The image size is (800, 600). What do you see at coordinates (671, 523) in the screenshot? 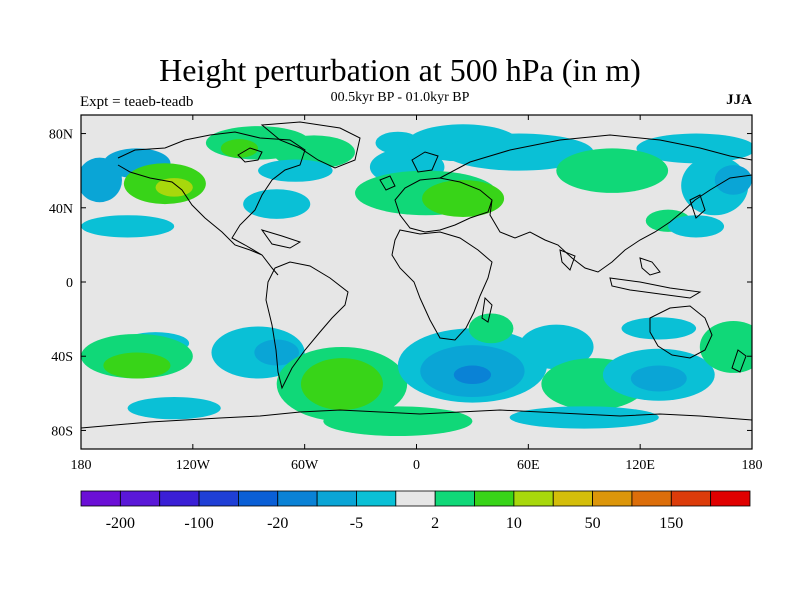
I see `colorbar-label: 150` at bounding box center [671, 523].